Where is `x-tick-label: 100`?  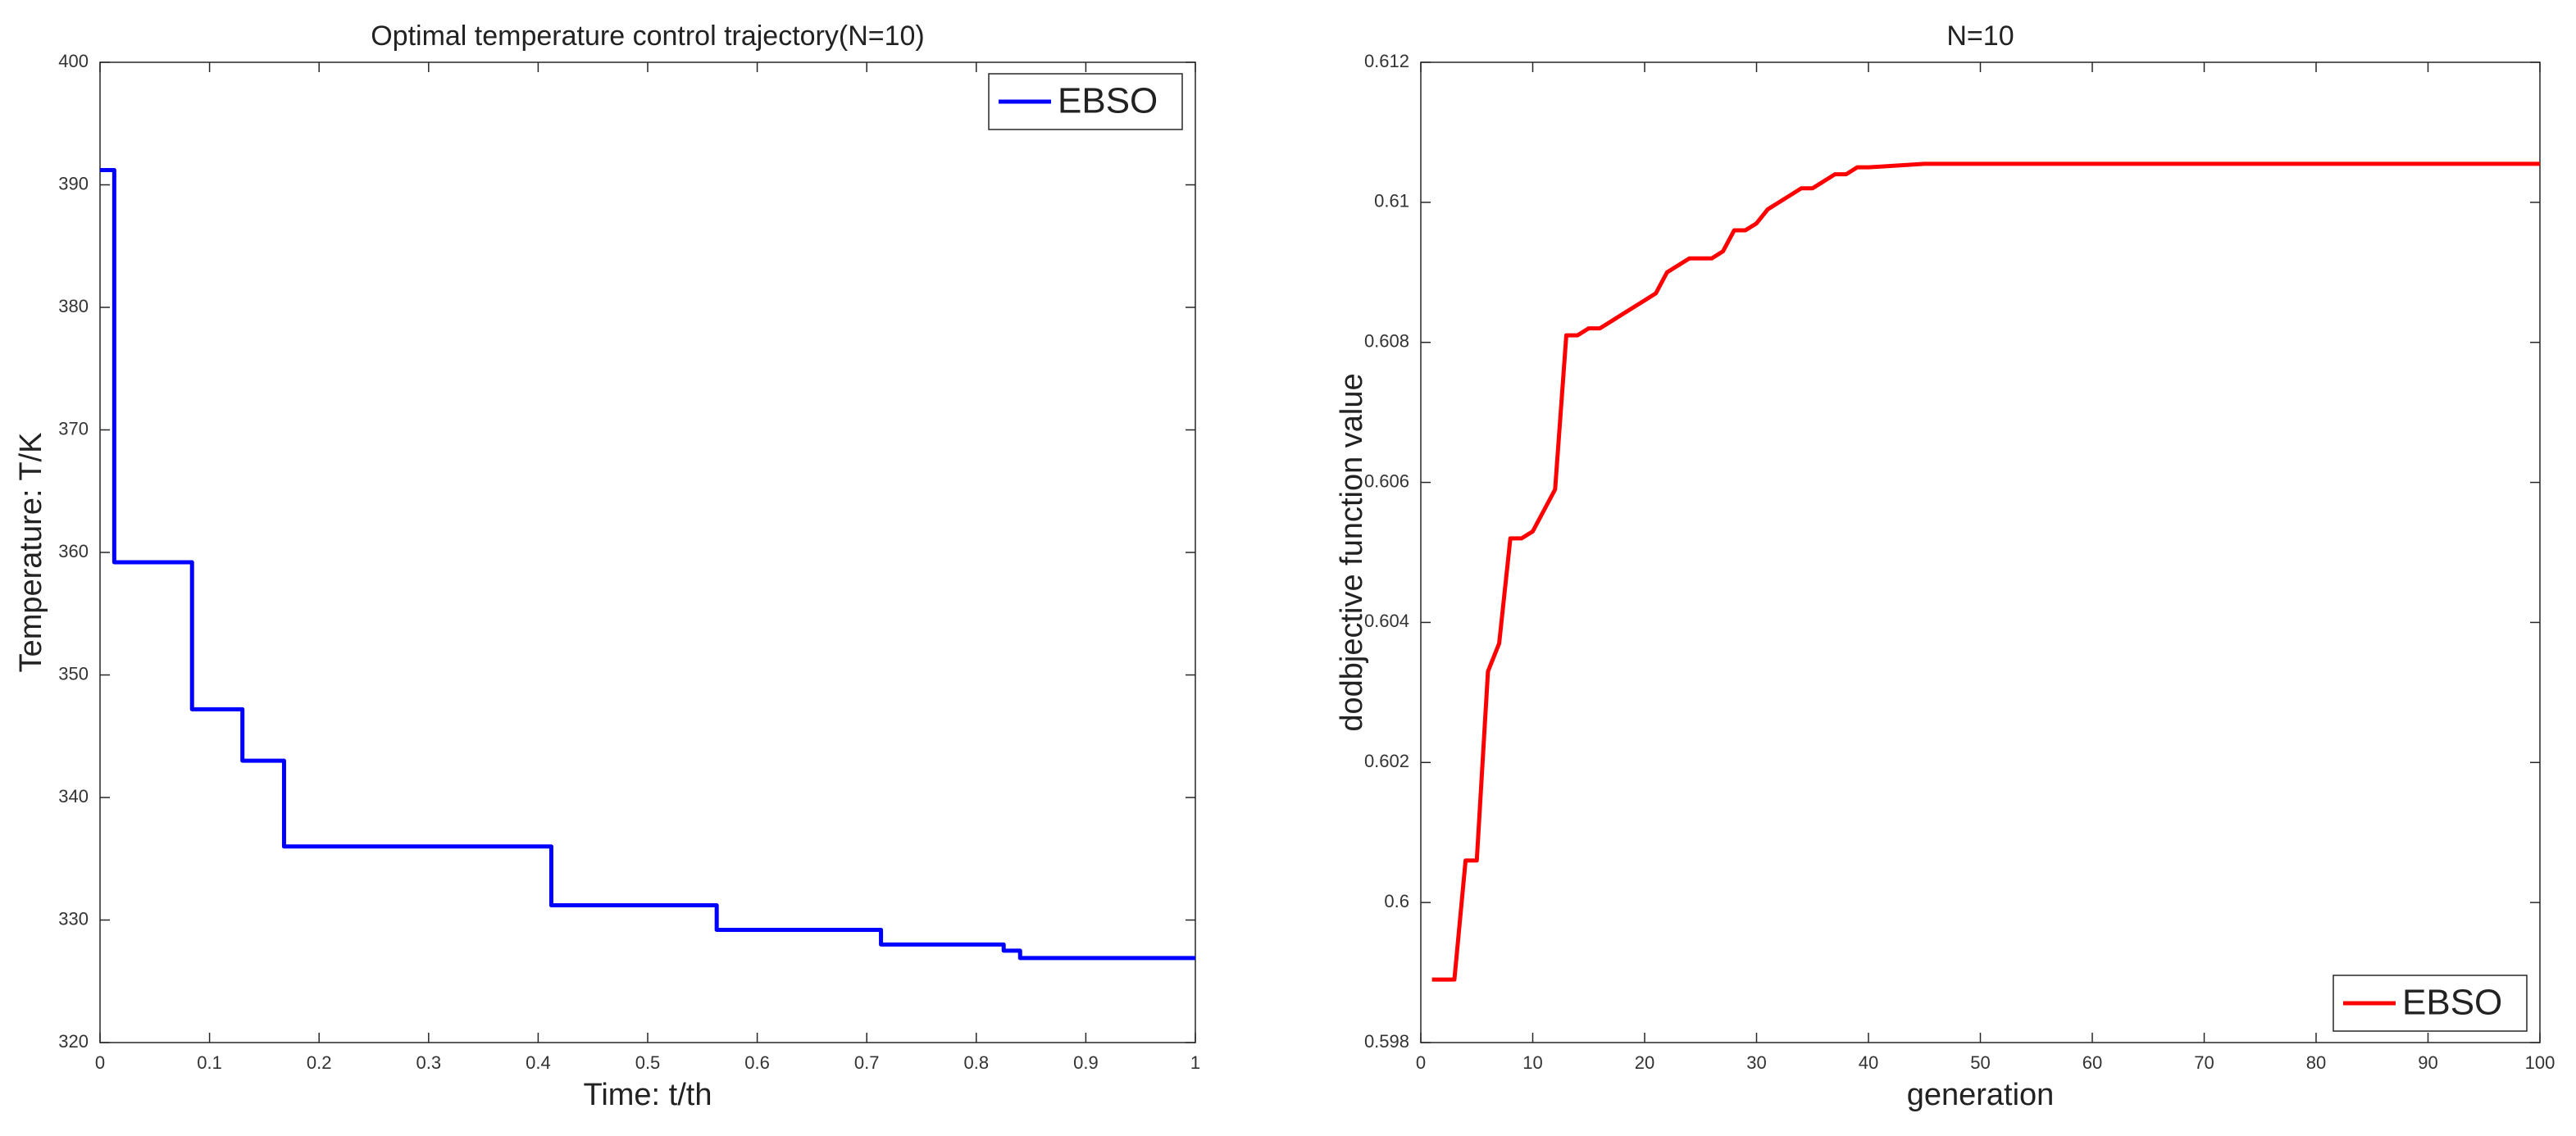 x-tick-label: 100 is located at coordinates (2540, 1062).